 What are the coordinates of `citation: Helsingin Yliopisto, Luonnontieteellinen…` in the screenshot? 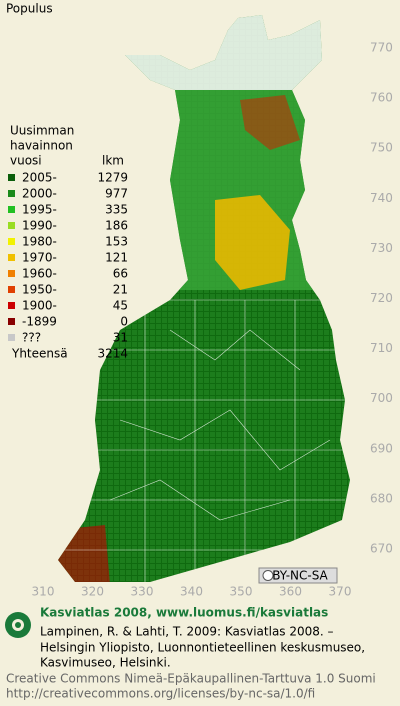 It's located at (202, 648).